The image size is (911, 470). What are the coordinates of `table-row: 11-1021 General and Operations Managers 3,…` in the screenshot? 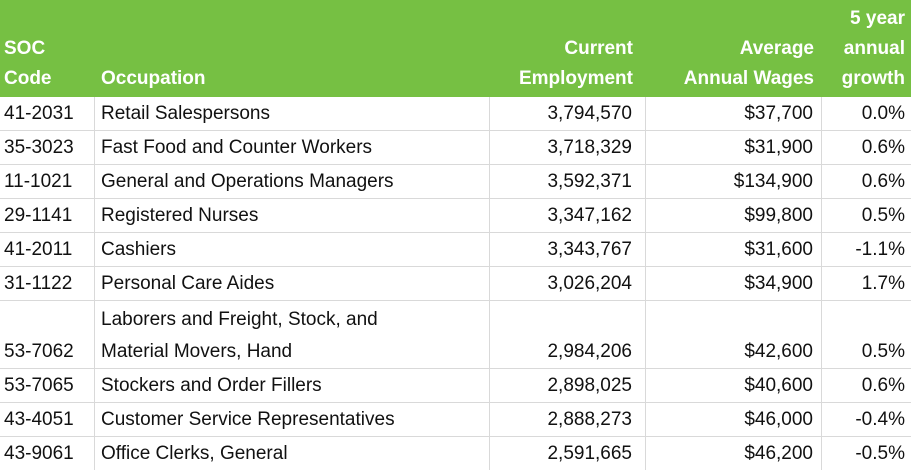 It's located at (455, 182).